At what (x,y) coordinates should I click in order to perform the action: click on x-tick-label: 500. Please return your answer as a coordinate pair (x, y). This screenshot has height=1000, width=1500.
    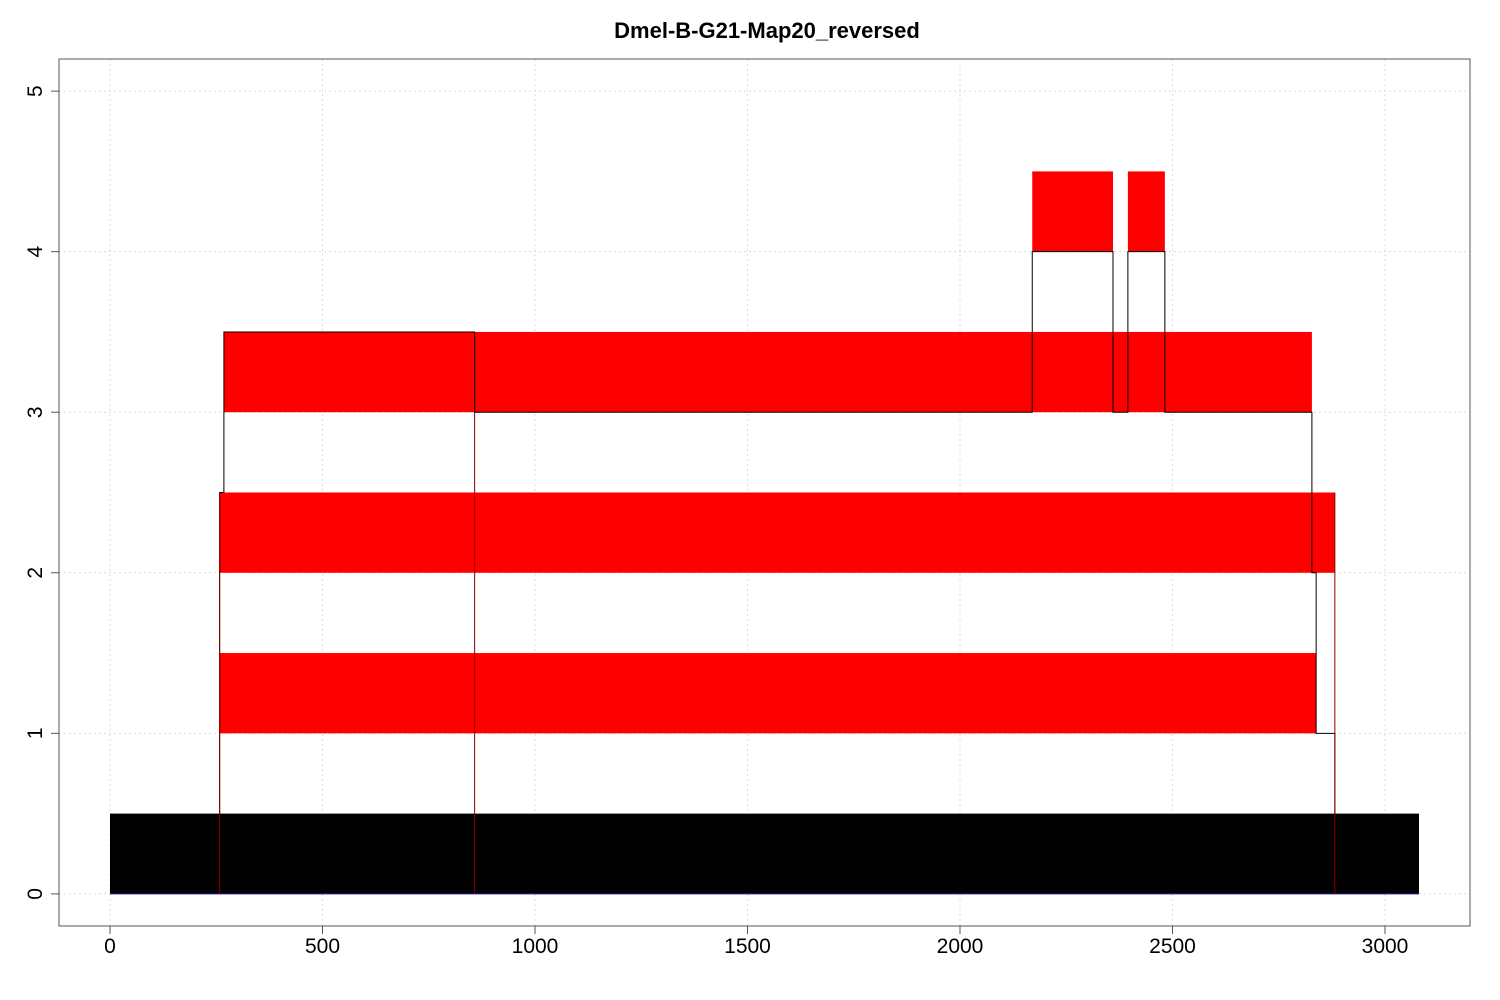
    Looking at the image, I should click on (322, 946).